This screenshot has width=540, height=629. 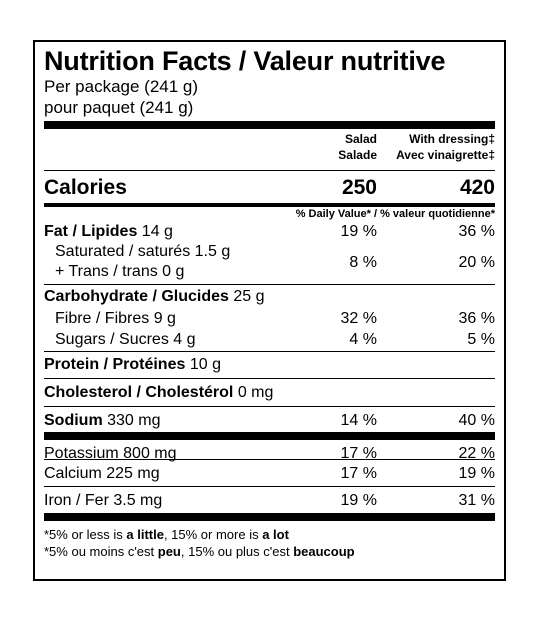 What do you see at coordinates (249, 296) in the screenshot?
I see `carbohydrate-amount: 25 g` at bounding box center [249, 296].